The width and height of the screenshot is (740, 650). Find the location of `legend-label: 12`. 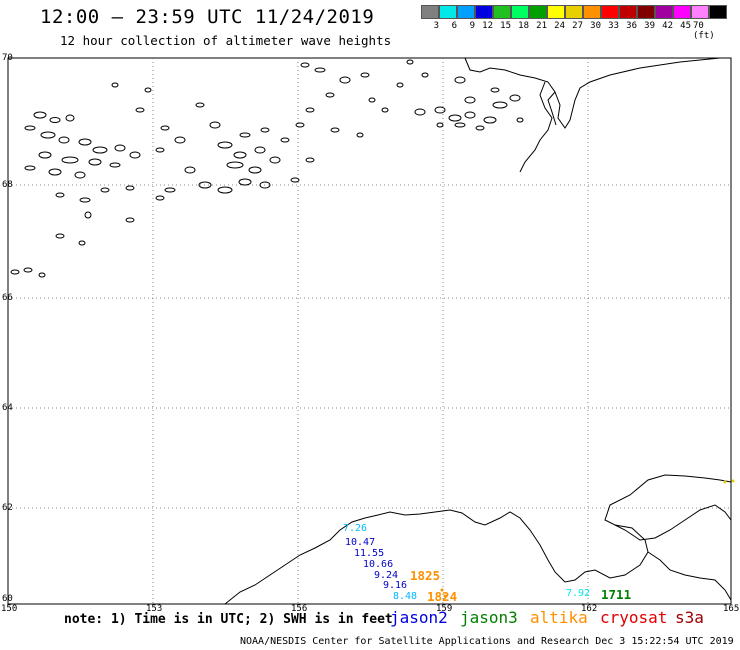

legend-label: 12 is located at coordinates (487, 26).